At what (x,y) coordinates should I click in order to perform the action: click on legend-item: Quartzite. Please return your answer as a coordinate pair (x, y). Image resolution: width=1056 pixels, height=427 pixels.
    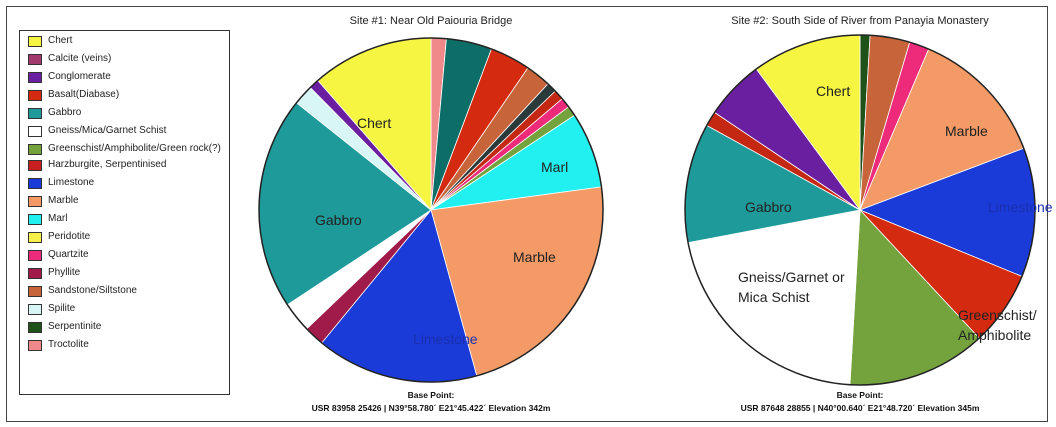
    Looking at the image, I should click on (128, 255).